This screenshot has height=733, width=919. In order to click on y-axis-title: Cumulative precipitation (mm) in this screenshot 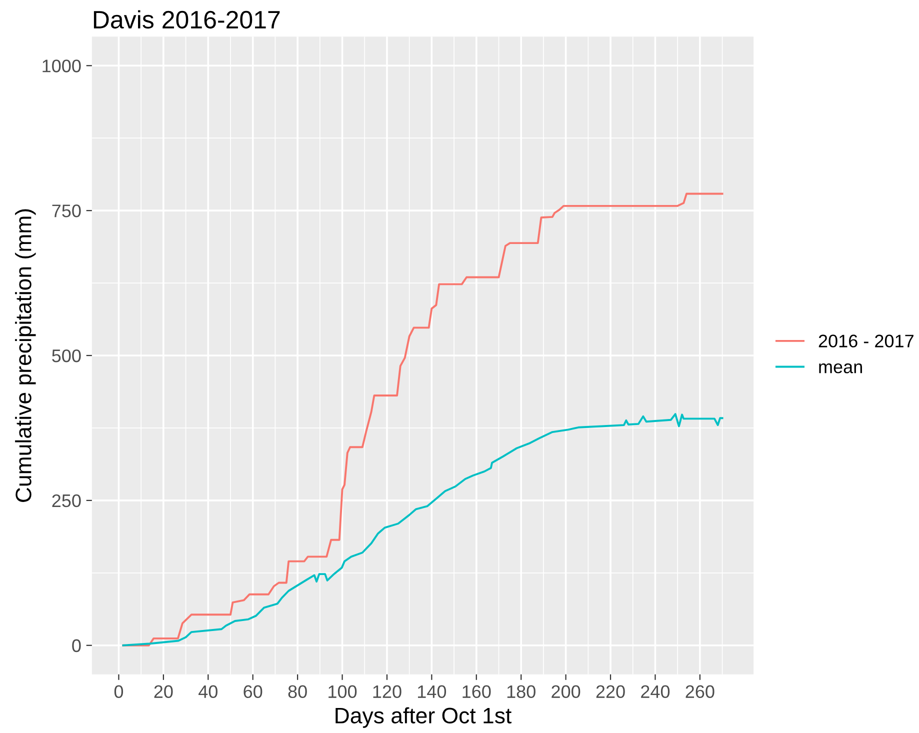, I will do `click(25, 355)`.